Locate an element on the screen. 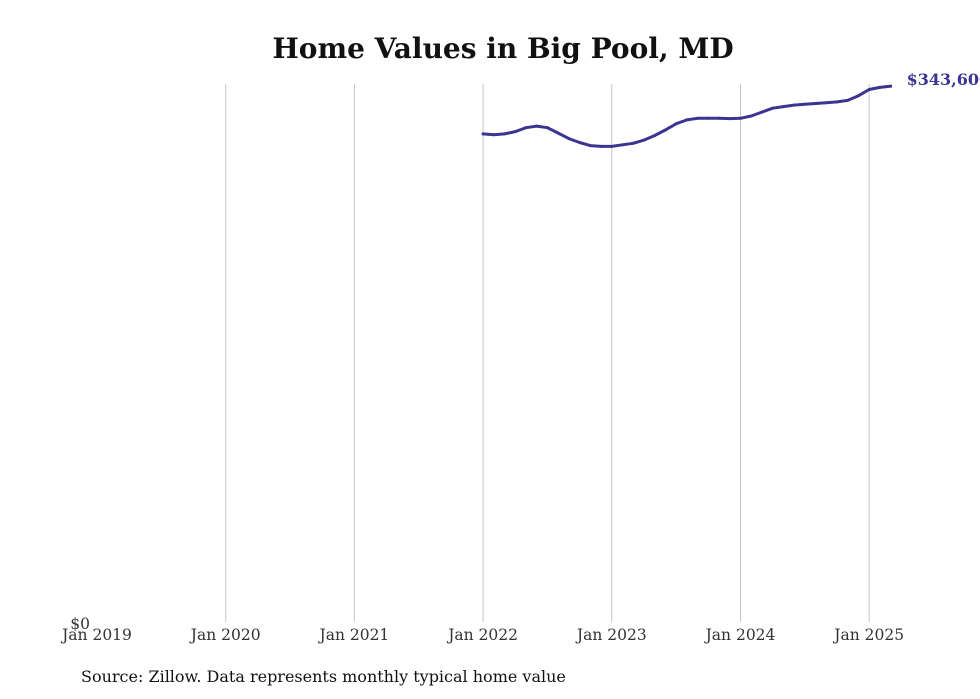 The image size is (980, 699). series-line is located at coordinates (687, 116).